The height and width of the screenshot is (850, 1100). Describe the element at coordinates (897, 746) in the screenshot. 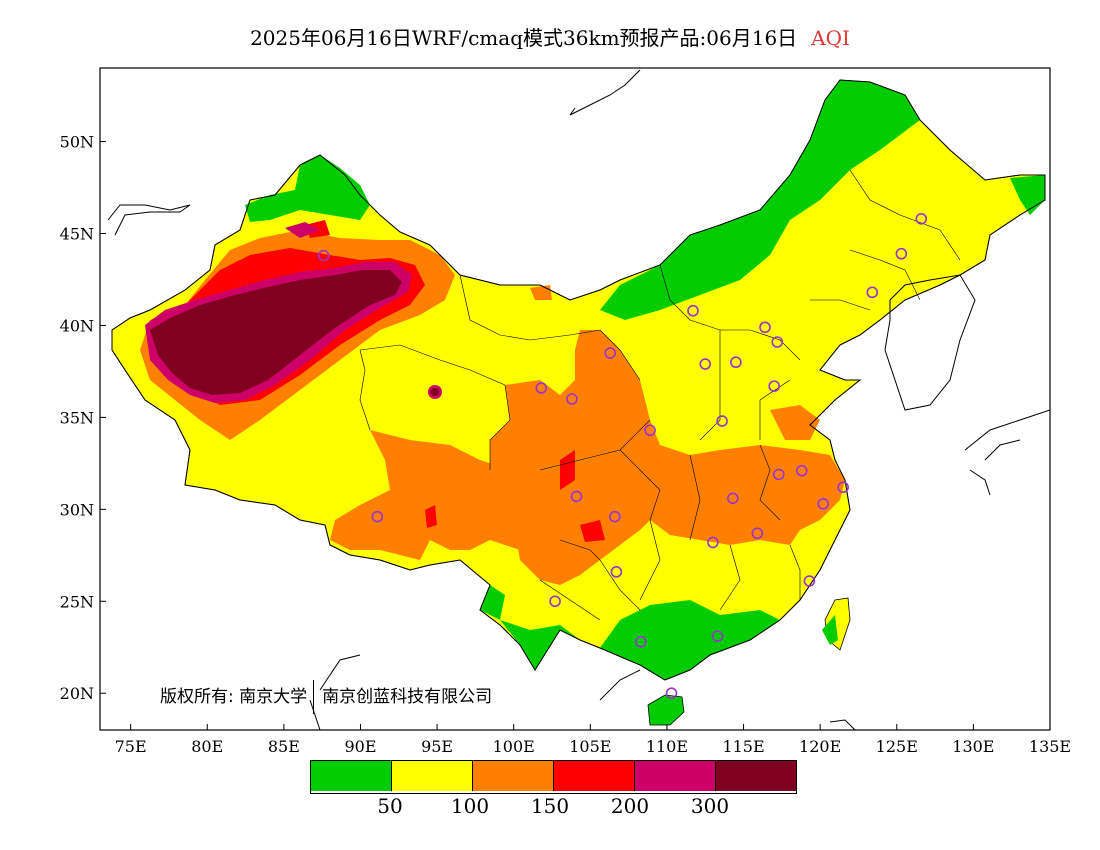

I see `x-tick-label: 125E` at that location.